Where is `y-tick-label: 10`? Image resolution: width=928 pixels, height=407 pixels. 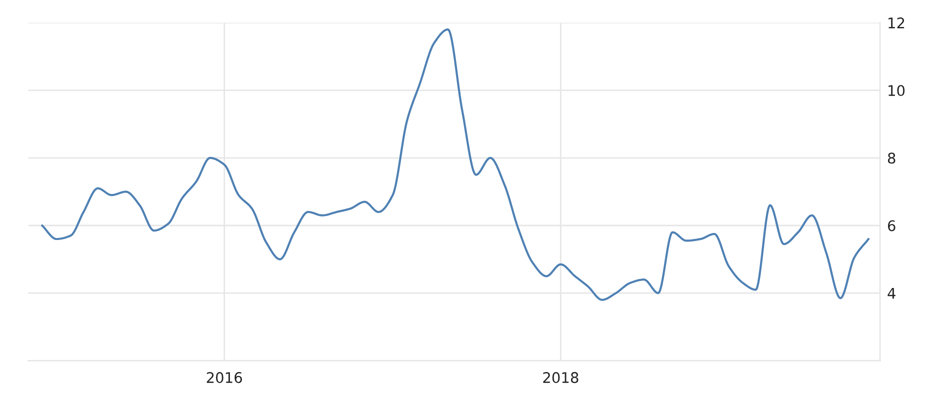
y-tick-label: 10 is located at coordinates (896, 90).